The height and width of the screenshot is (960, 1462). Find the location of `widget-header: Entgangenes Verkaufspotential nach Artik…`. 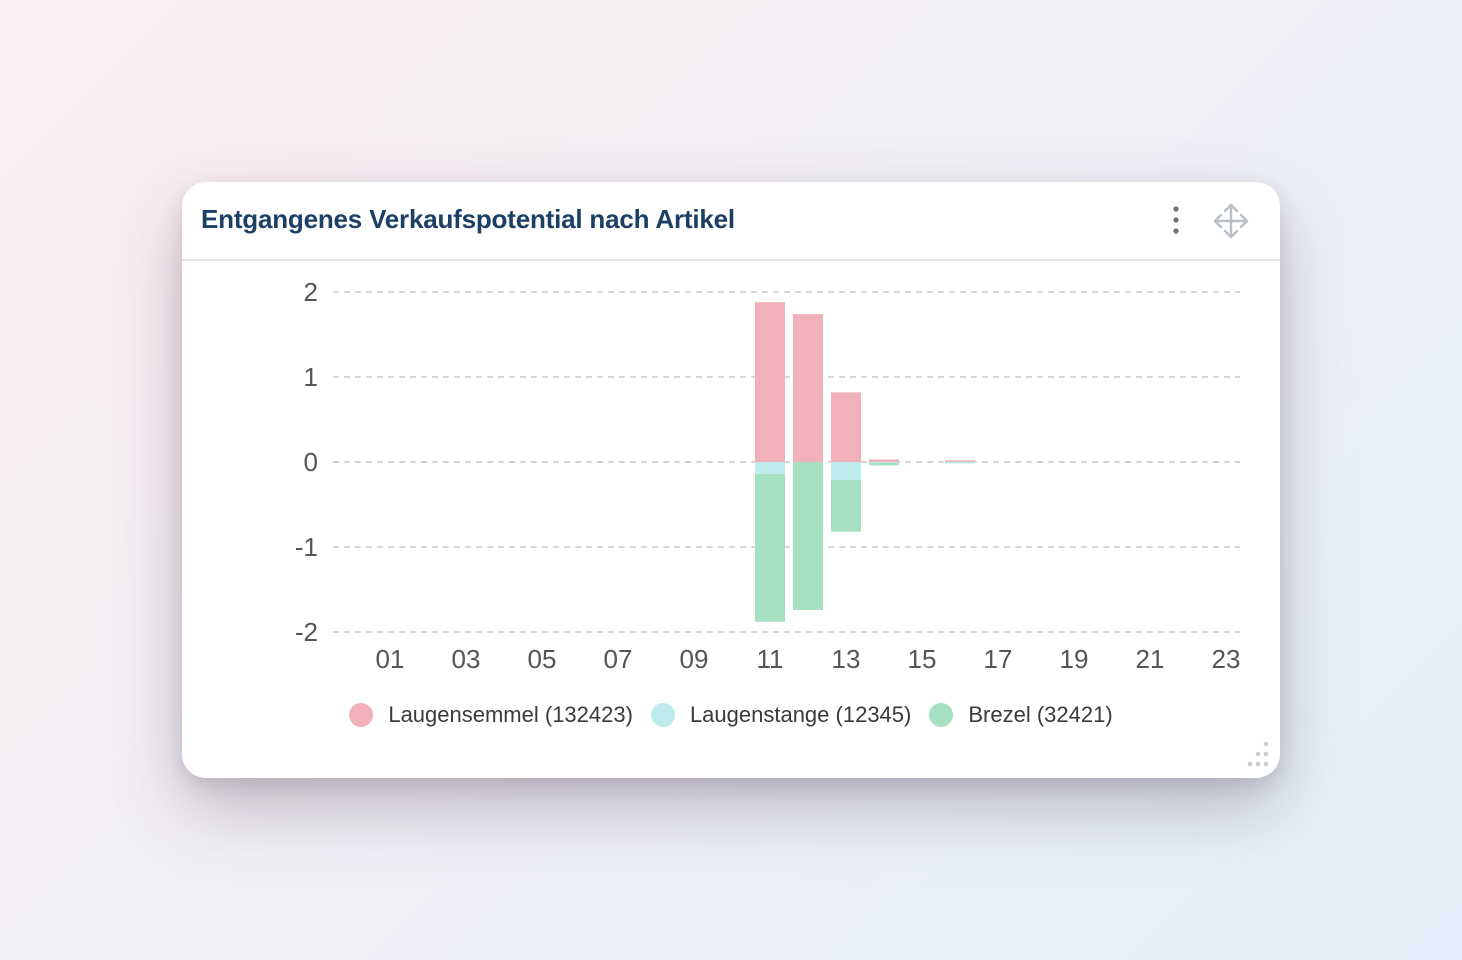

widget-header: Entgangenes Verkaufspotential nach Artik… is located at coordinates (731, 221).